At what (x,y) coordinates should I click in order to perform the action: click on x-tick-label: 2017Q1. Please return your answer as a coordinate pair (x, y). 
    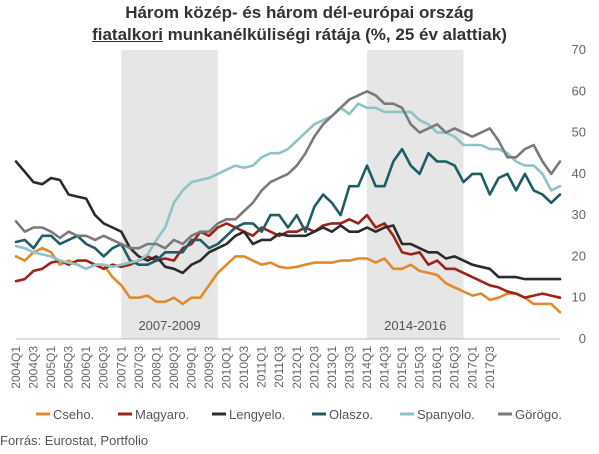
    Looking at the image, I should click on (472, 367).